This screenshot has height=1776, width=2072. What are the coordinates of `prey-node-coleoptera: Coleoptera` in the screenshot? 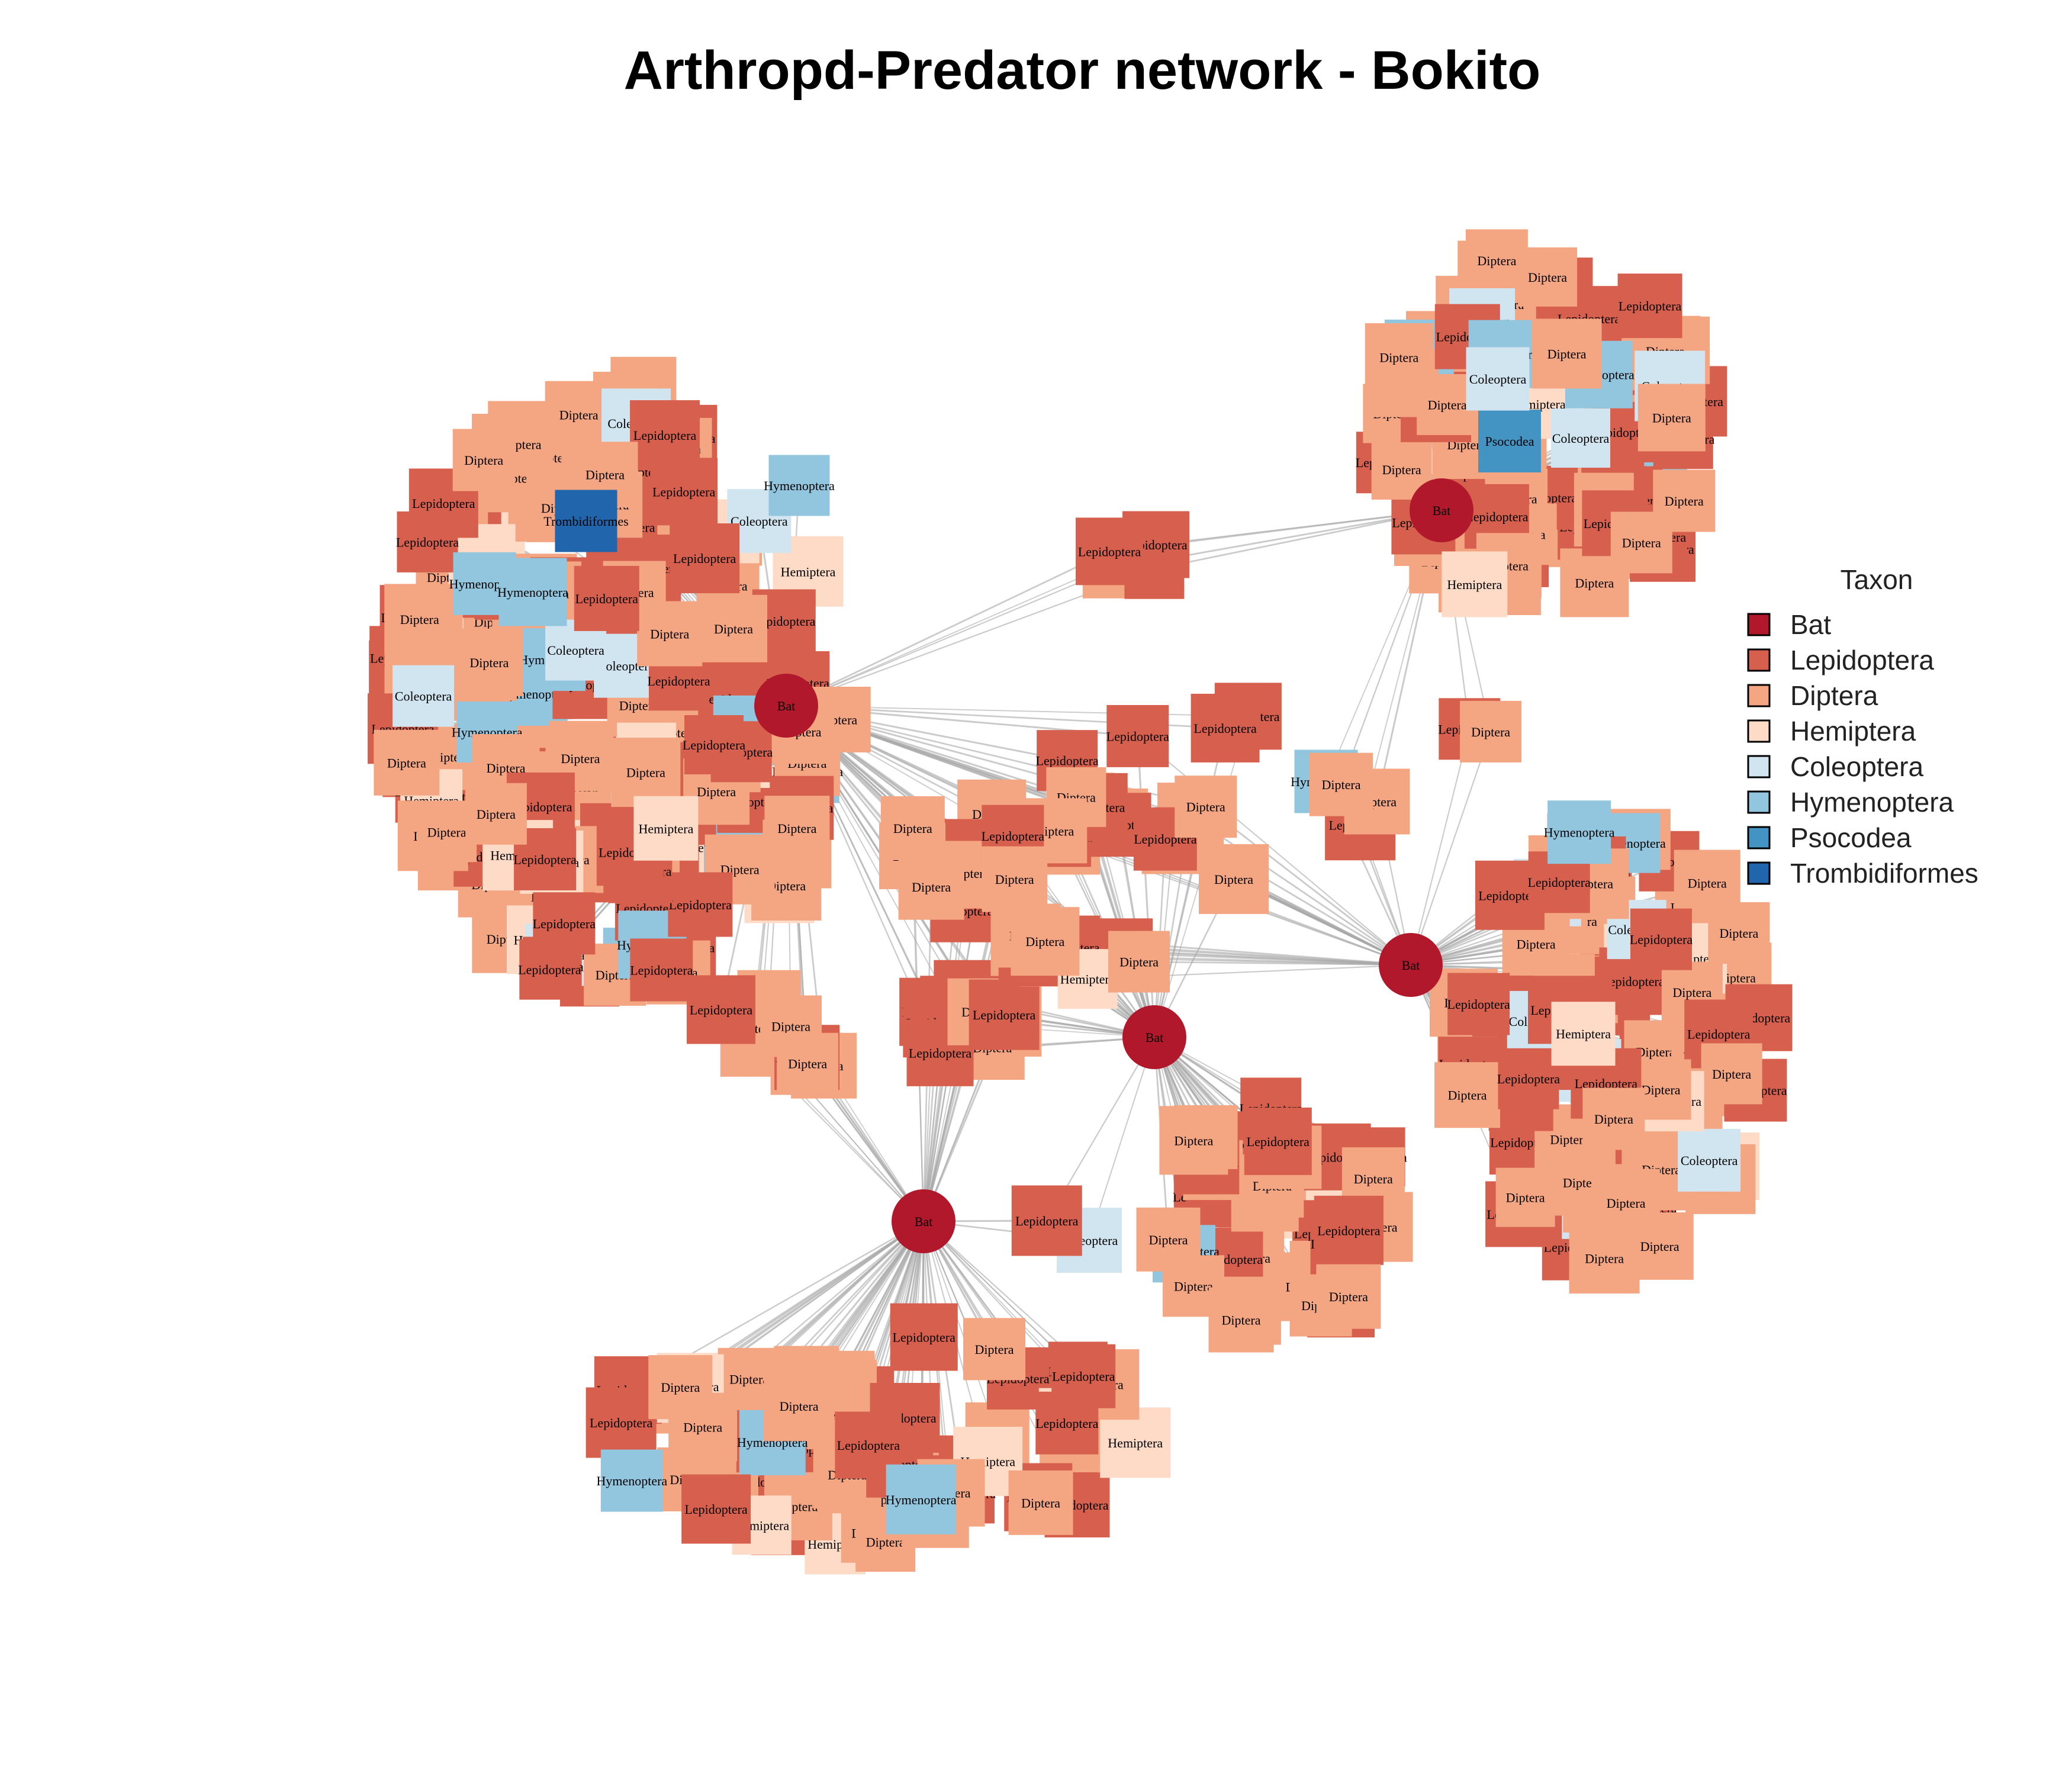 It's located at (423, 696).